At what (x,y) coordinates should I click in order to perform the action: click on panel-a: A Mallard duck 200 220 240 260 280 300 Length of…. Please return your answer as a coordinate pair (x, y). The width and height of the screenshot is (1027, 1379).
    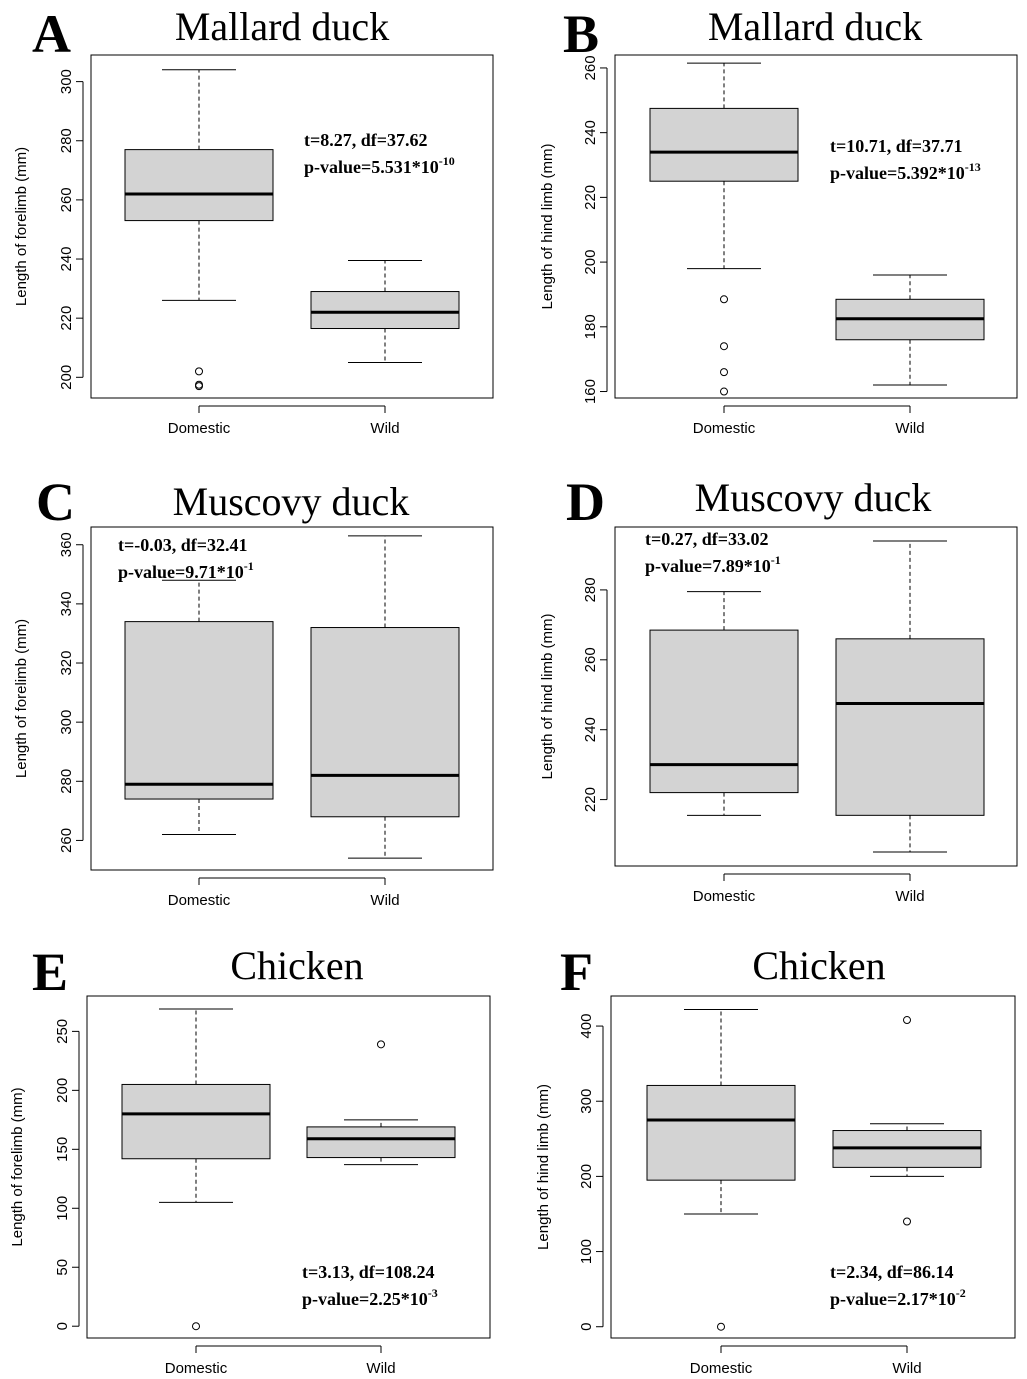
    Looking at the image, I should click on (253, 220).